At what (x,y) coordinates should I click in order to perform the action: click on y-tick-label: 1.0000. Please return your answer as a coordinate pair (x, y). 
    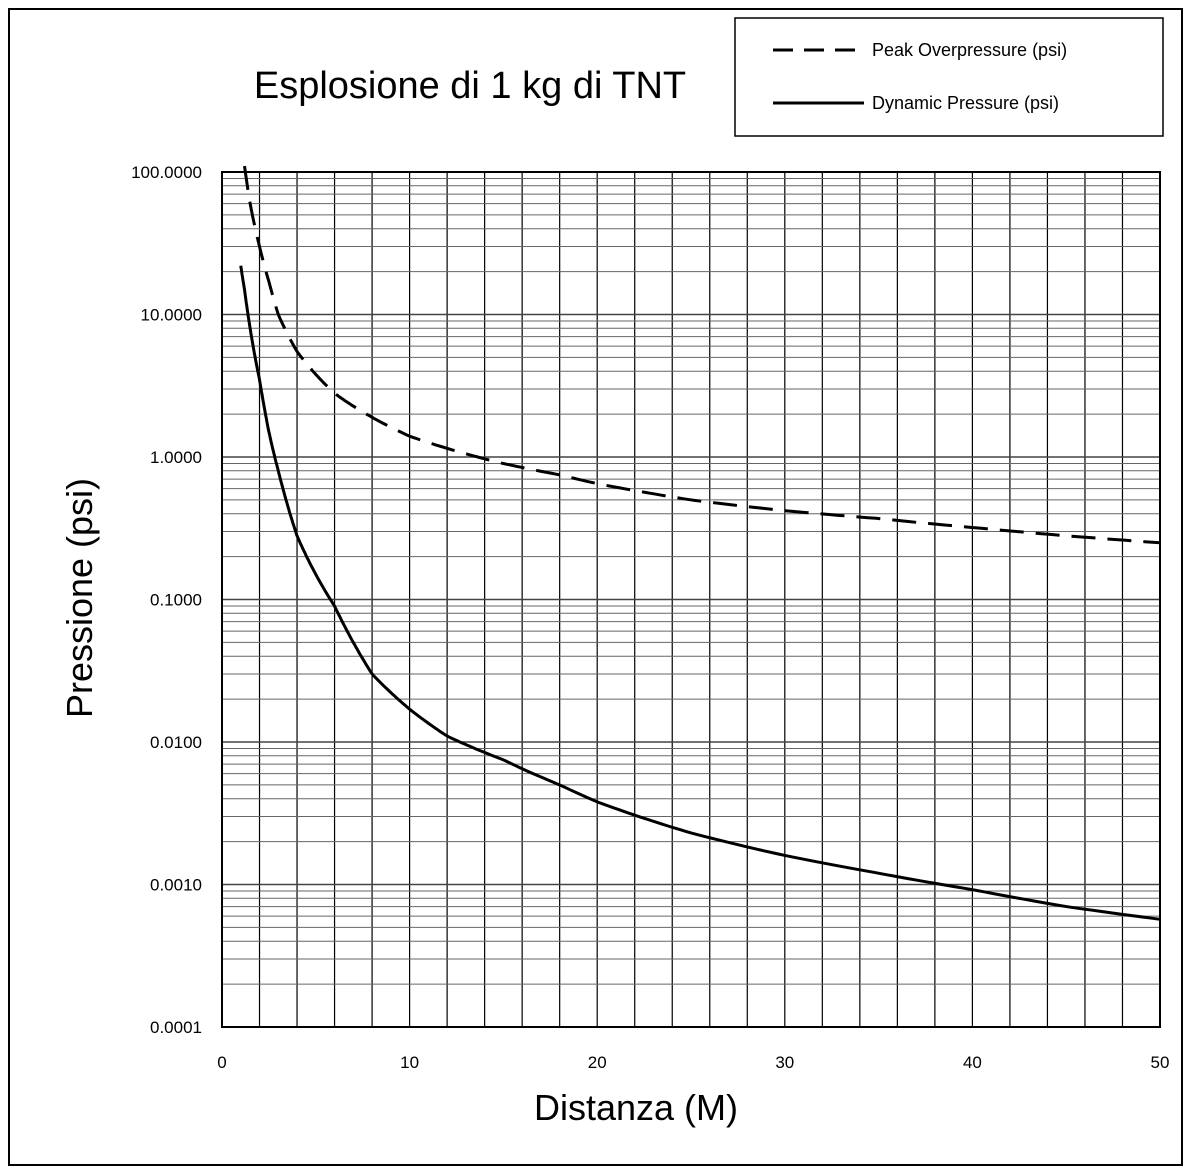
    Looking at the image, I should click on (176, 457).